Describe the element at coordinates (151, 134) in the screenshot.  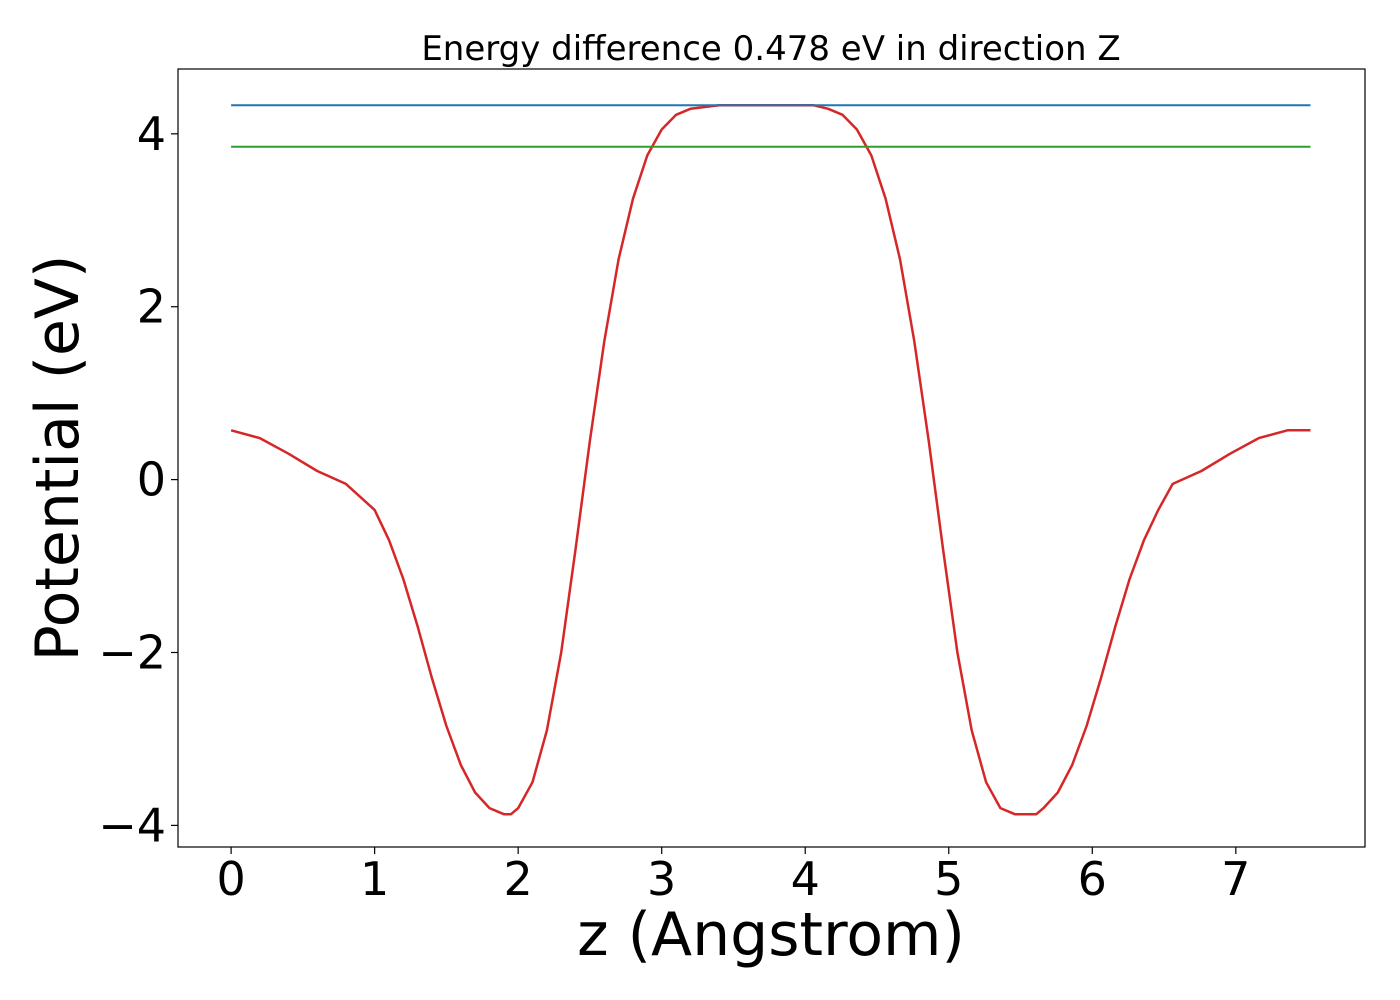
I see `y-tick-label: 4` at that location.